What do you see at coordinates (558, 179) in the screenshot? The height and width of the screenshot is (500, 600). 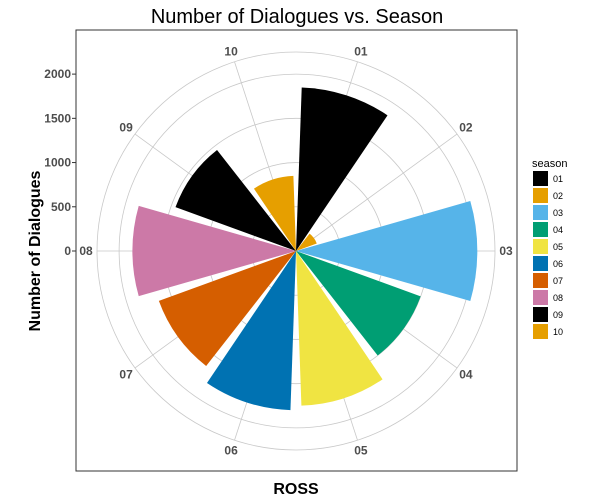 I see `legend-label-01: 01` at bounding box center [558, 179].